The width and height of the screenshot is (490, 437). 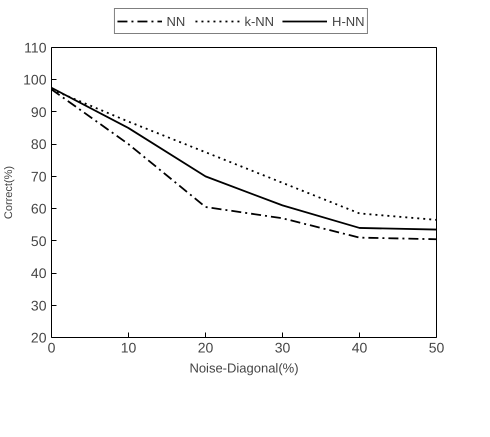 What do you see at coordinates (128, 348) in the screenshot?
I see `x-tick-label: 10` at bounding box center [128, 348].